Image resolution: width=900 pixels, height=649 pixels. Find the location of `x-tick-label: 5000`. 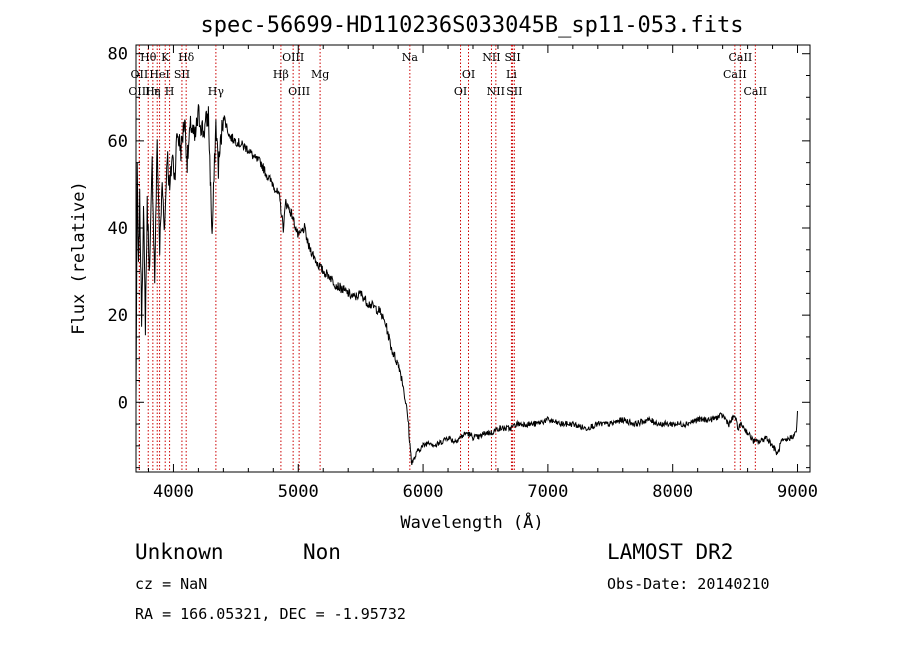

x-tick-label: 5000 is located at coordinates (298, 492).